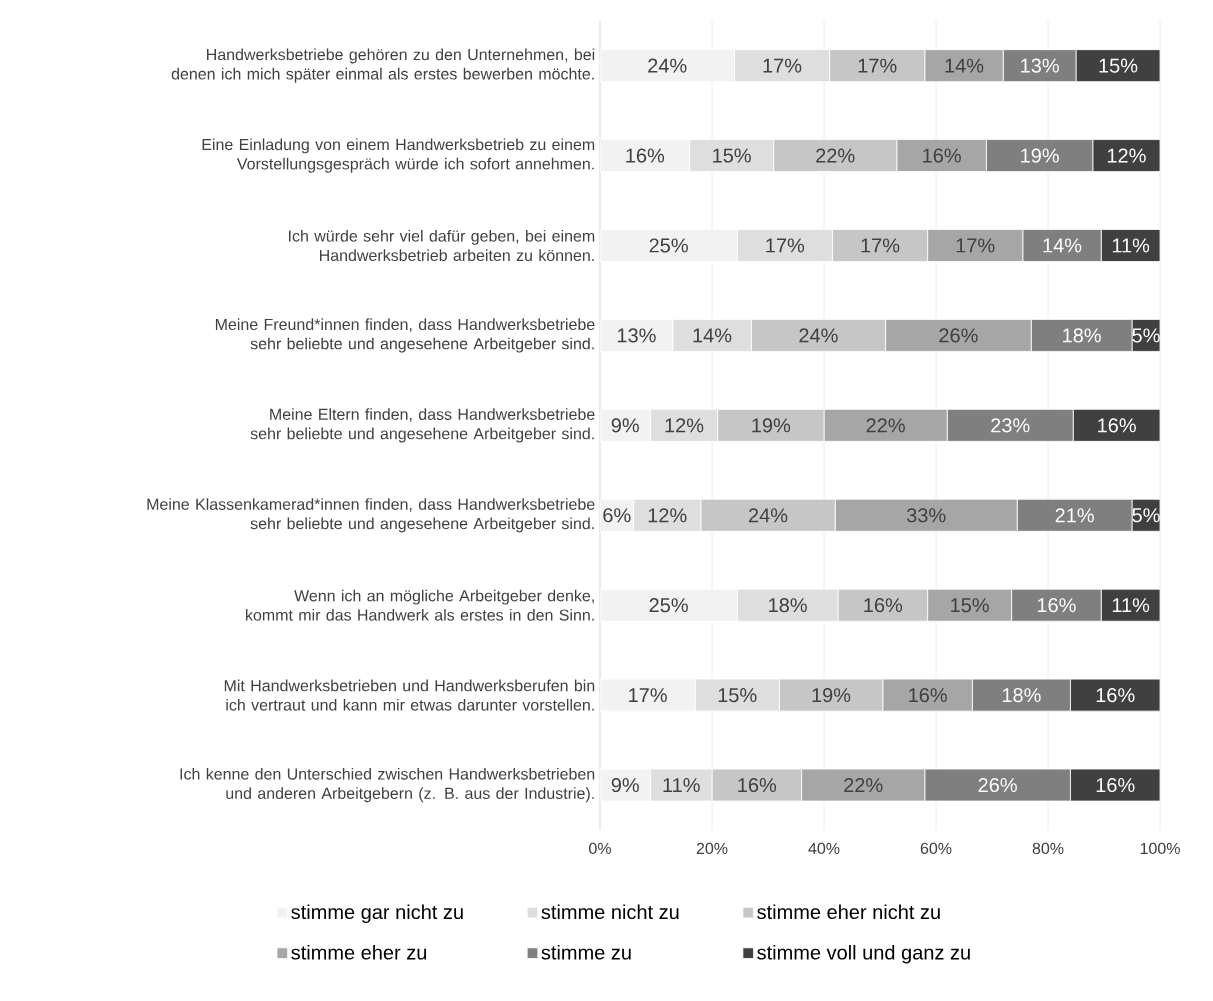  Describe the element at coordinates (926, 515) in the screenshot. I see `data-label: 33%` at that location.